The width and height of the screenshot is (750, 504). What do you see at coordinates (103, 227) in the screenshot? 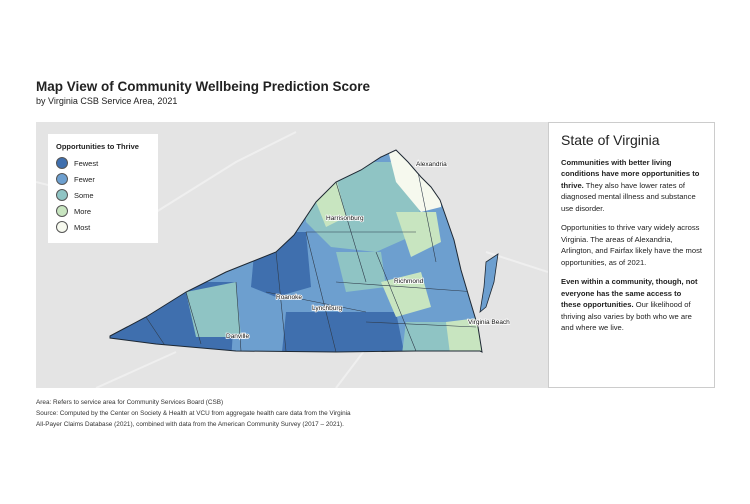
I see `legend-item: Most` at bounding box center [103, 227].